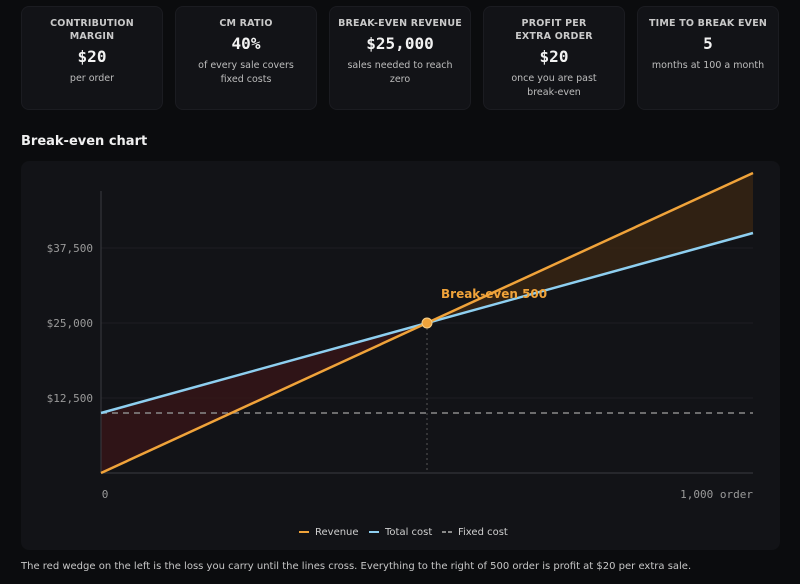 The width and height of the screenshot is (800, 584). Describe the element at coordinates (708, 43) in the screenshot. I see `card-value: 5` at that location.